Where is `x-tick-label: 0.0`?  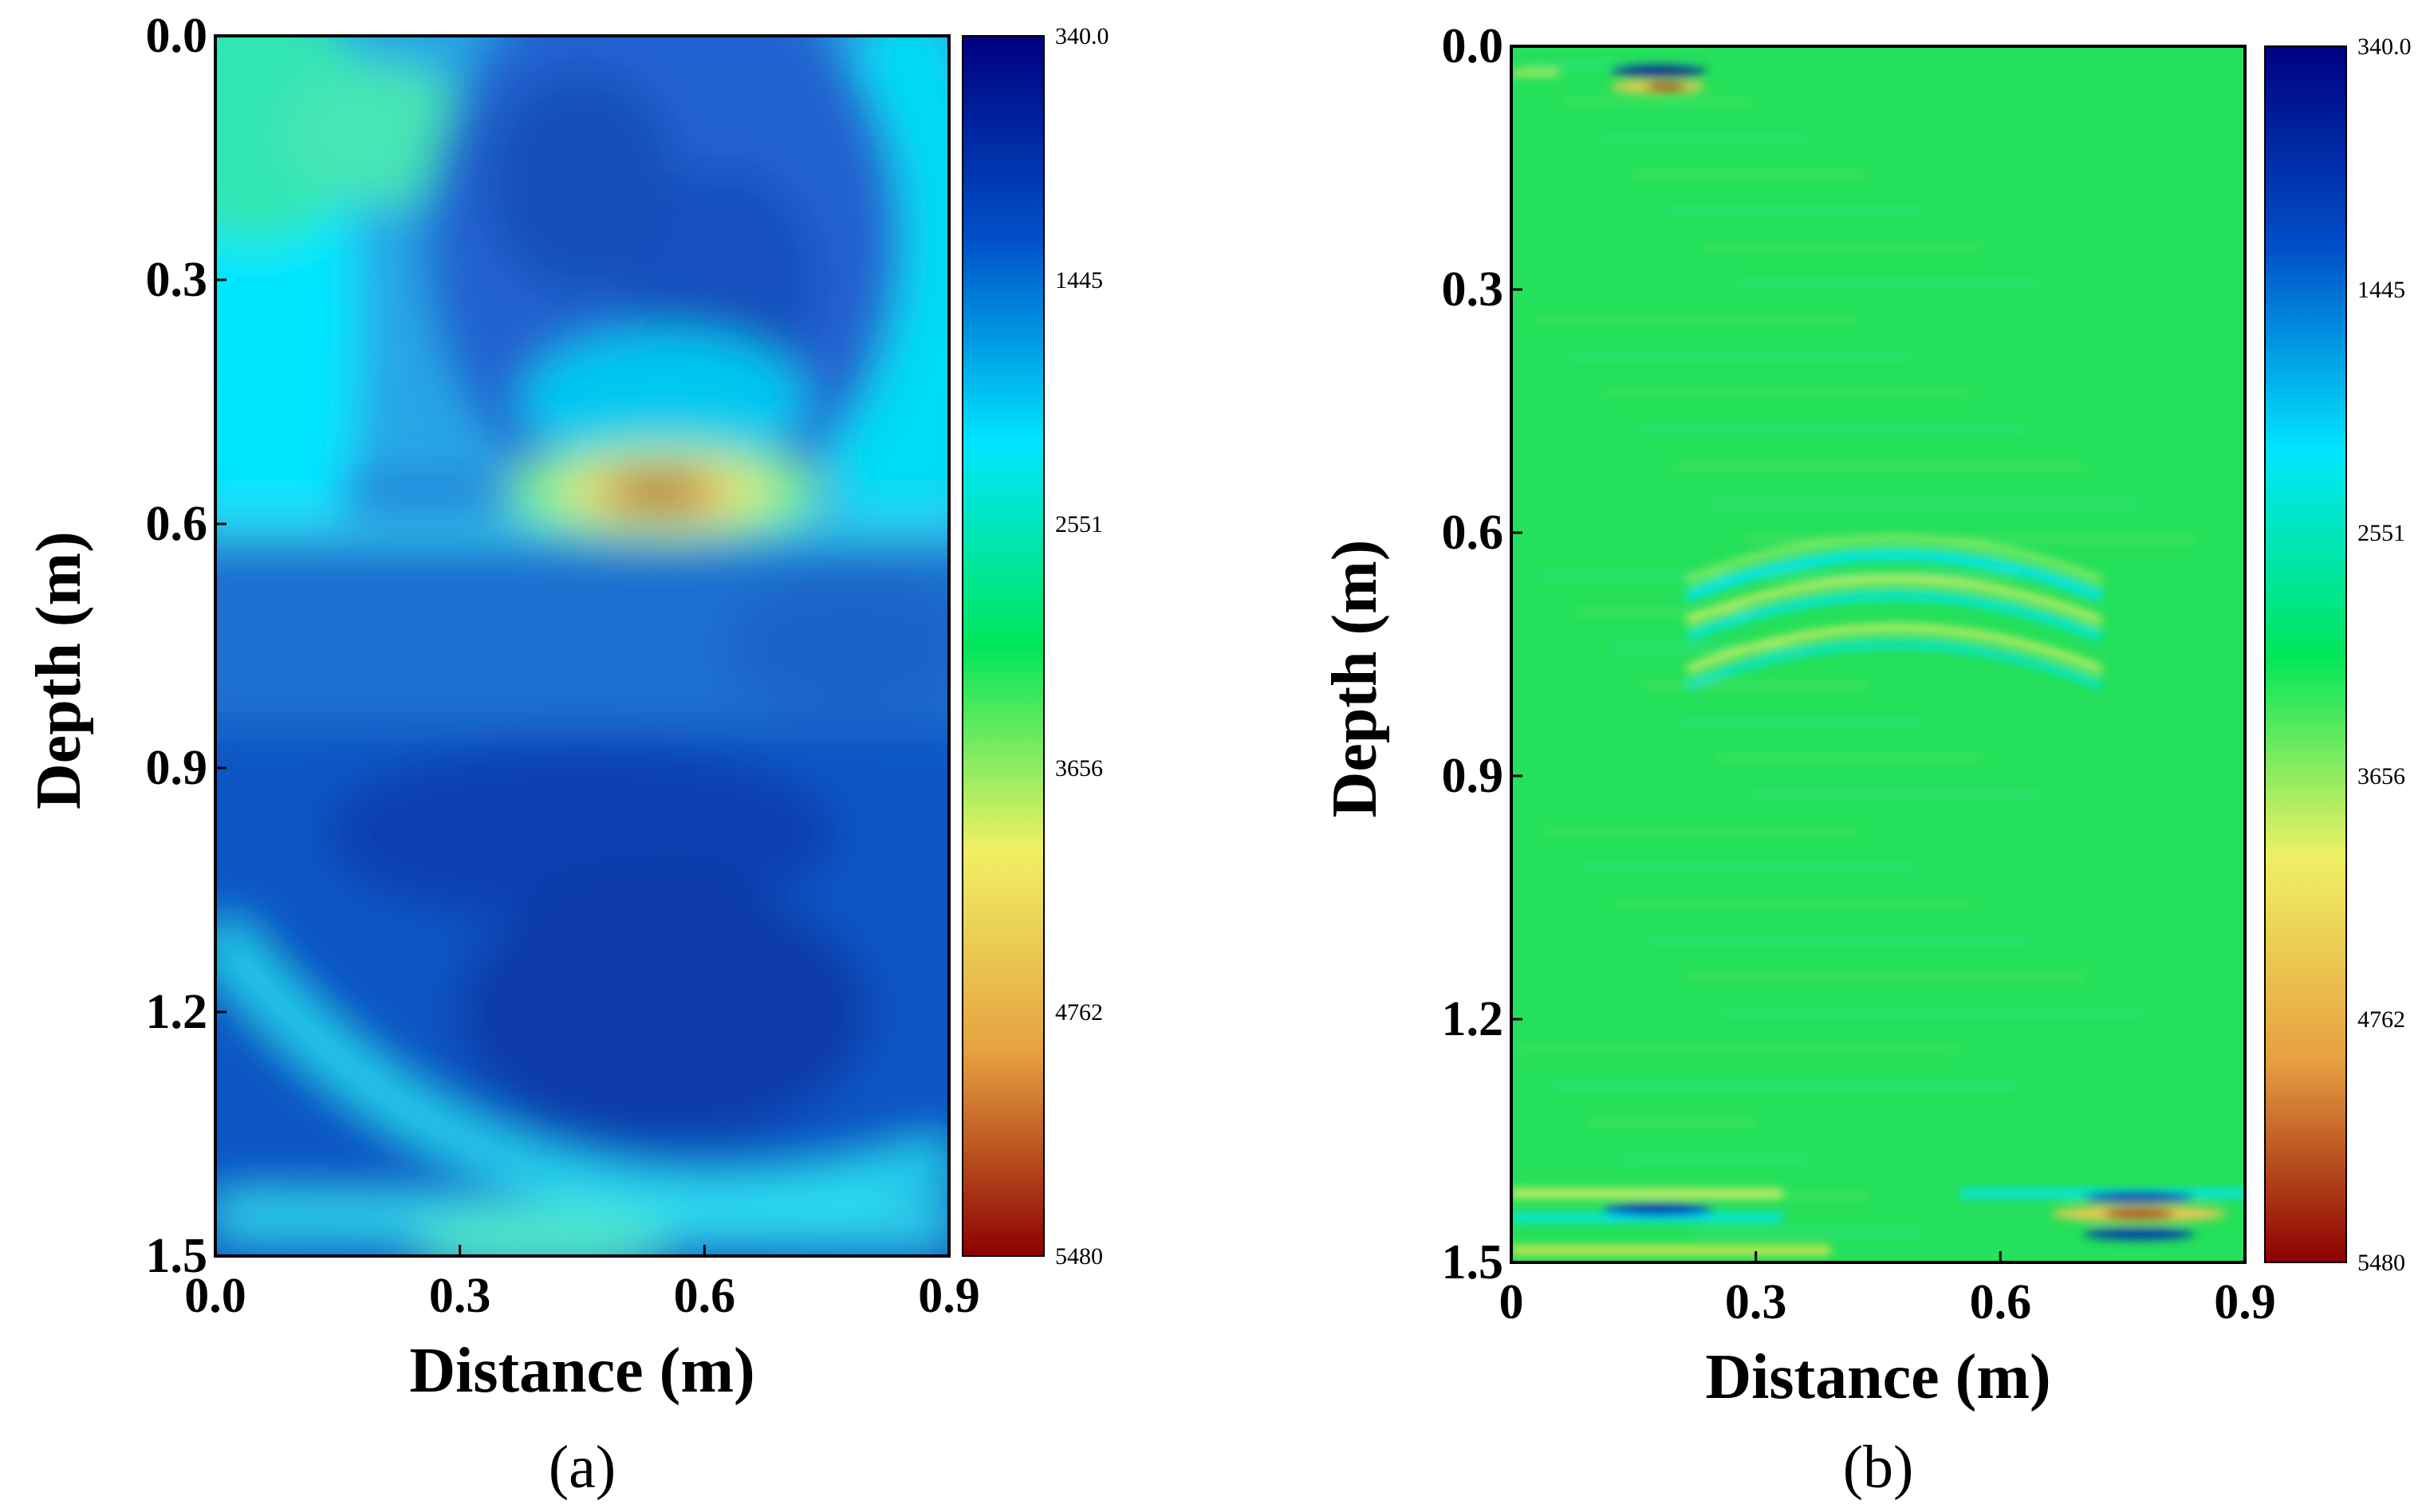 x-tick-label: 0.0 is located at coordinates (215, 1296).